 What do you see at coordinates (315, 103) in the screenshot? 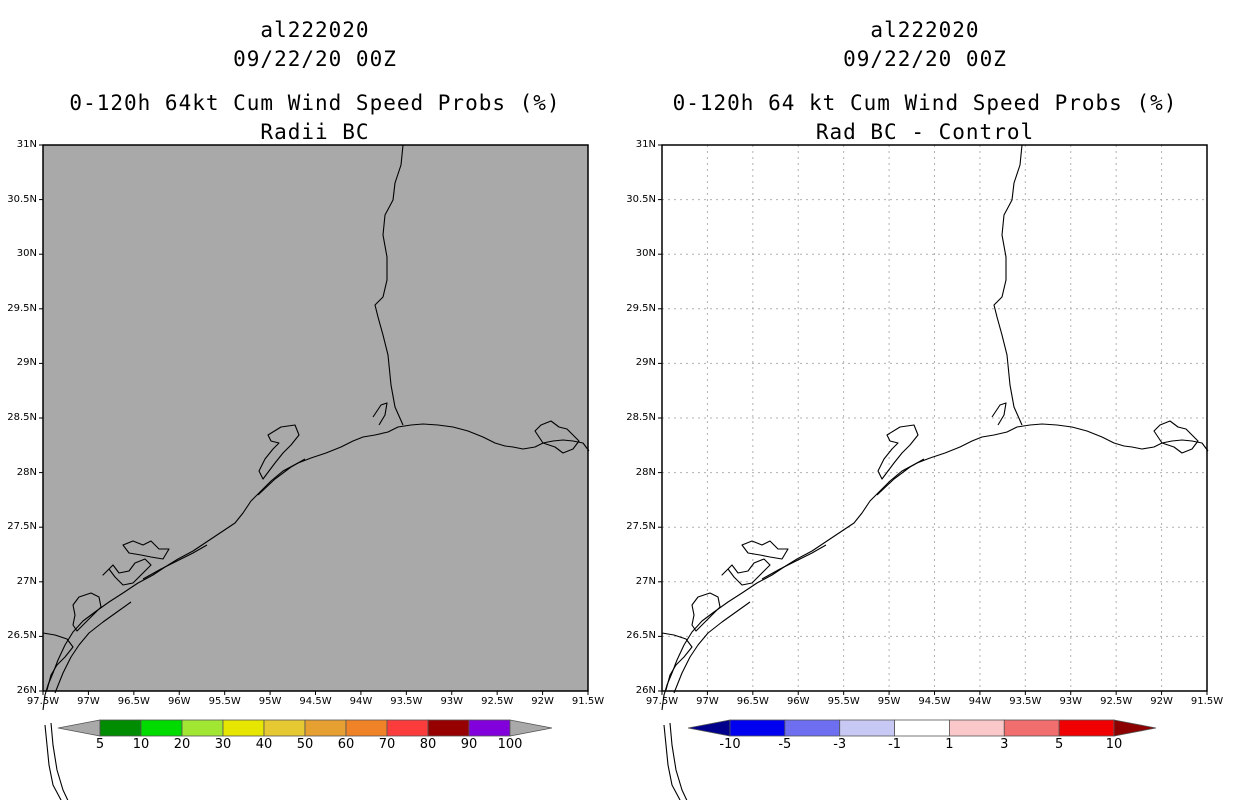
I see `title-left: 0-120h 64kt Cum Wind Speed Probs (%)` at bounding box center [315, 103].